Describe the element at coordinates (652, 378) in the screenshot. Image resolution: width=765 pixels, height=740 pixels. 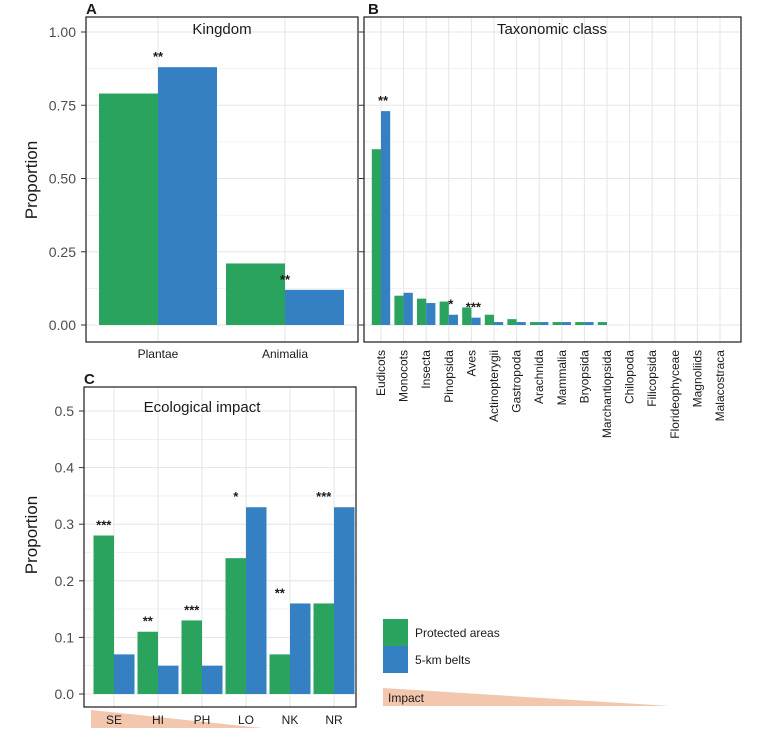
I see `category-label-b: Filicopsida` at that location.